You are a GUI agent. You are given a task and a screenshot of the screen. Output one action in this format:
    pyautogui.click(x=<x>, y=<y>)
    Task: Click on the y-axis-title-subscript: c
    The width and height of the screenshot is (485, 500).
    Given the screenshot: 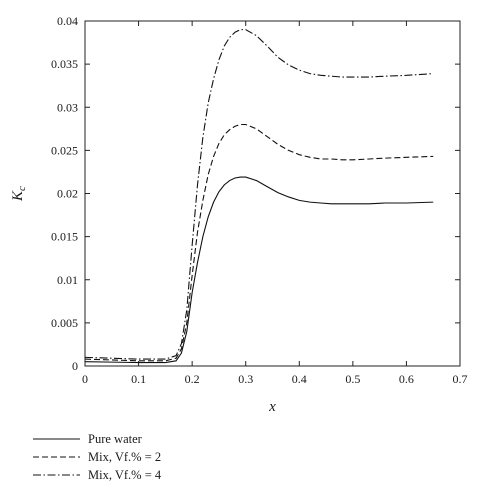 What is the action you would take?
    pyautogui.click(x=22, y=188)
    